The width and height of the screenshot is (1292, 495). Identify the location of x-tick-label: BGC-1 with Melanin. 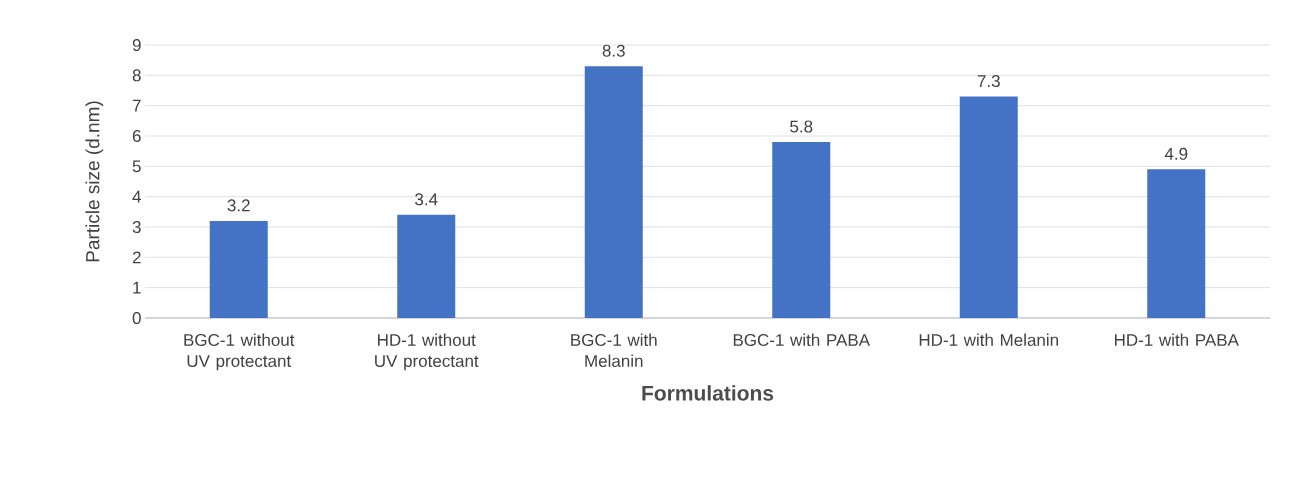
(614, 350).